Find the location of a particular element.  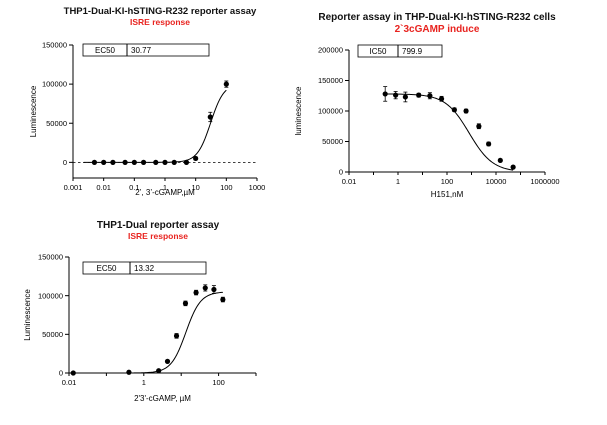

potency-value: 13.32 is located at coordinates (144, 268).